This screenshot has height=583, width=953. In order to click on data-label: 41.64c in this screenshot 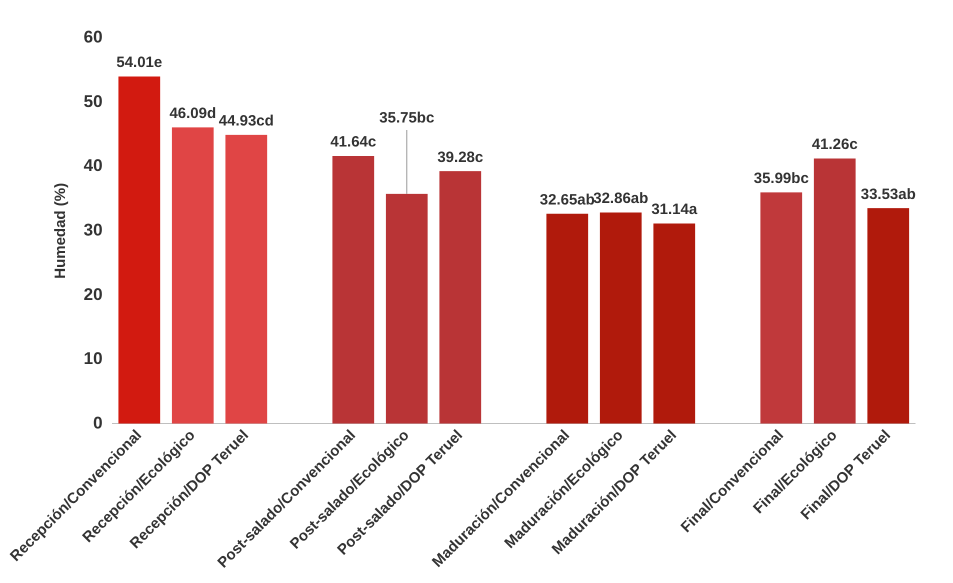, I will do `click(353, 142)`.